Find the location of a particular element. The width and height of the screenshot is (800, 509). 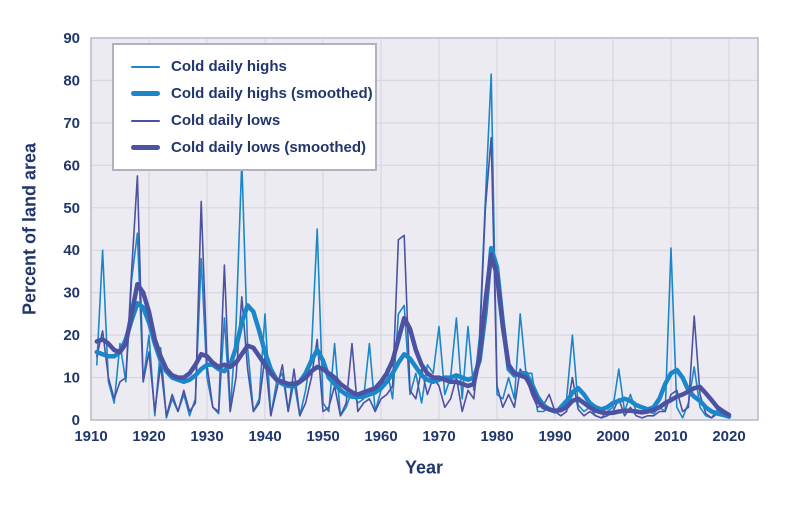

y-tick-label: 90 is located at coordinates (71, 38).